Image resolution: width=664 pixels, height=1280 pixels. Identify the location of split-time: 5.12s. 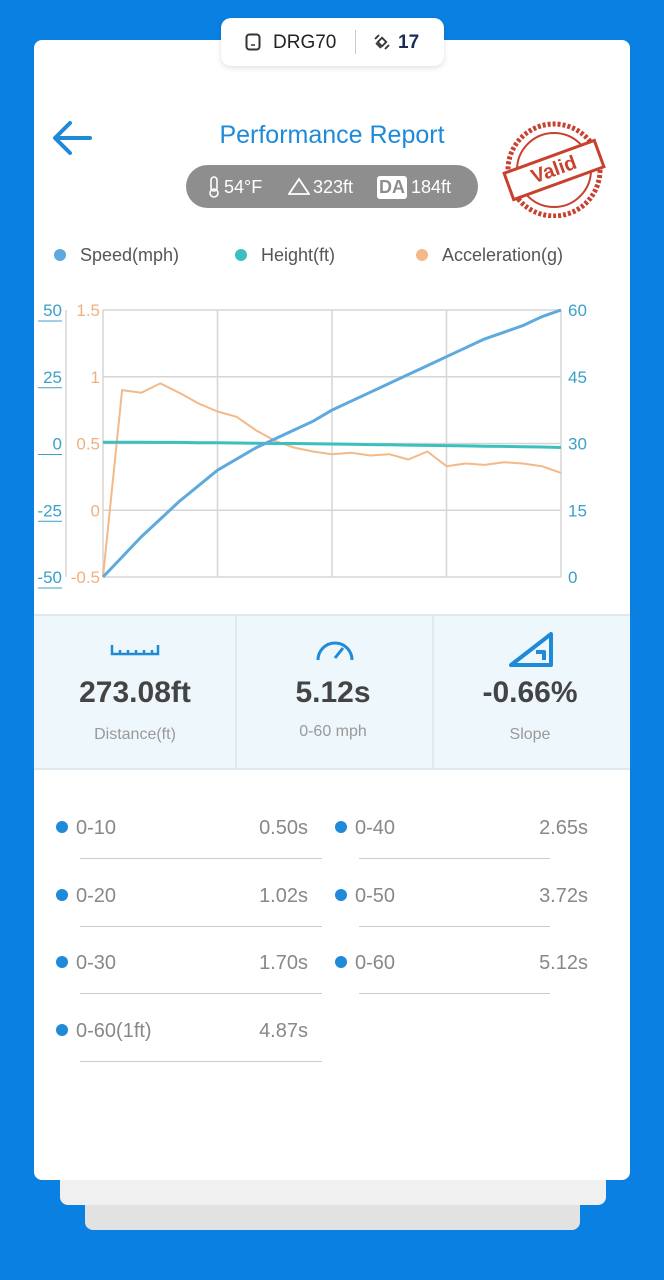
(563, 963).